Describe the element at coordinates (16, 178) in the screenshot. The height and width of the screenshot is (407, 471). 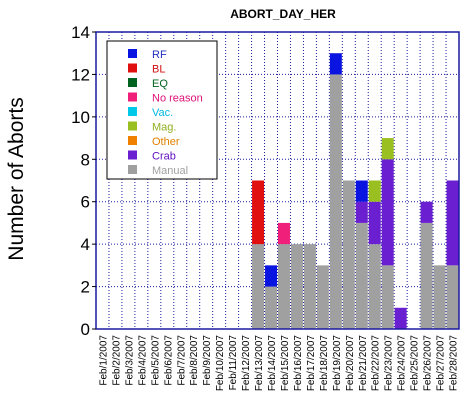
I see `y-axis-label: Number of Aborts` at that location.